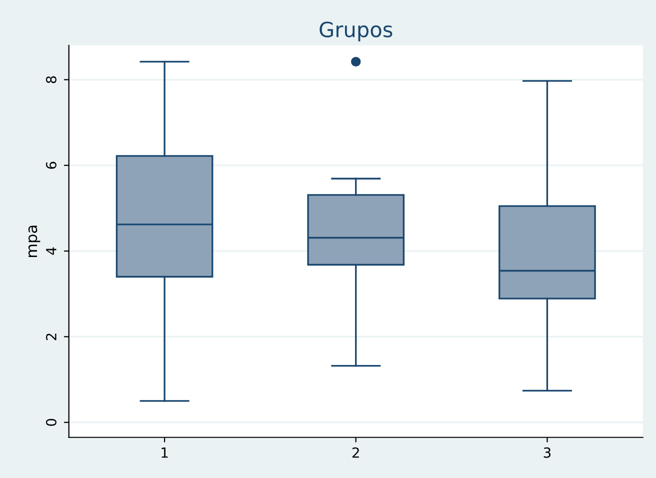  What do you see at coordinates (34, 241) in the screenshot?
I see `y-axis-title: mpa` at bounding box center [34, 241].